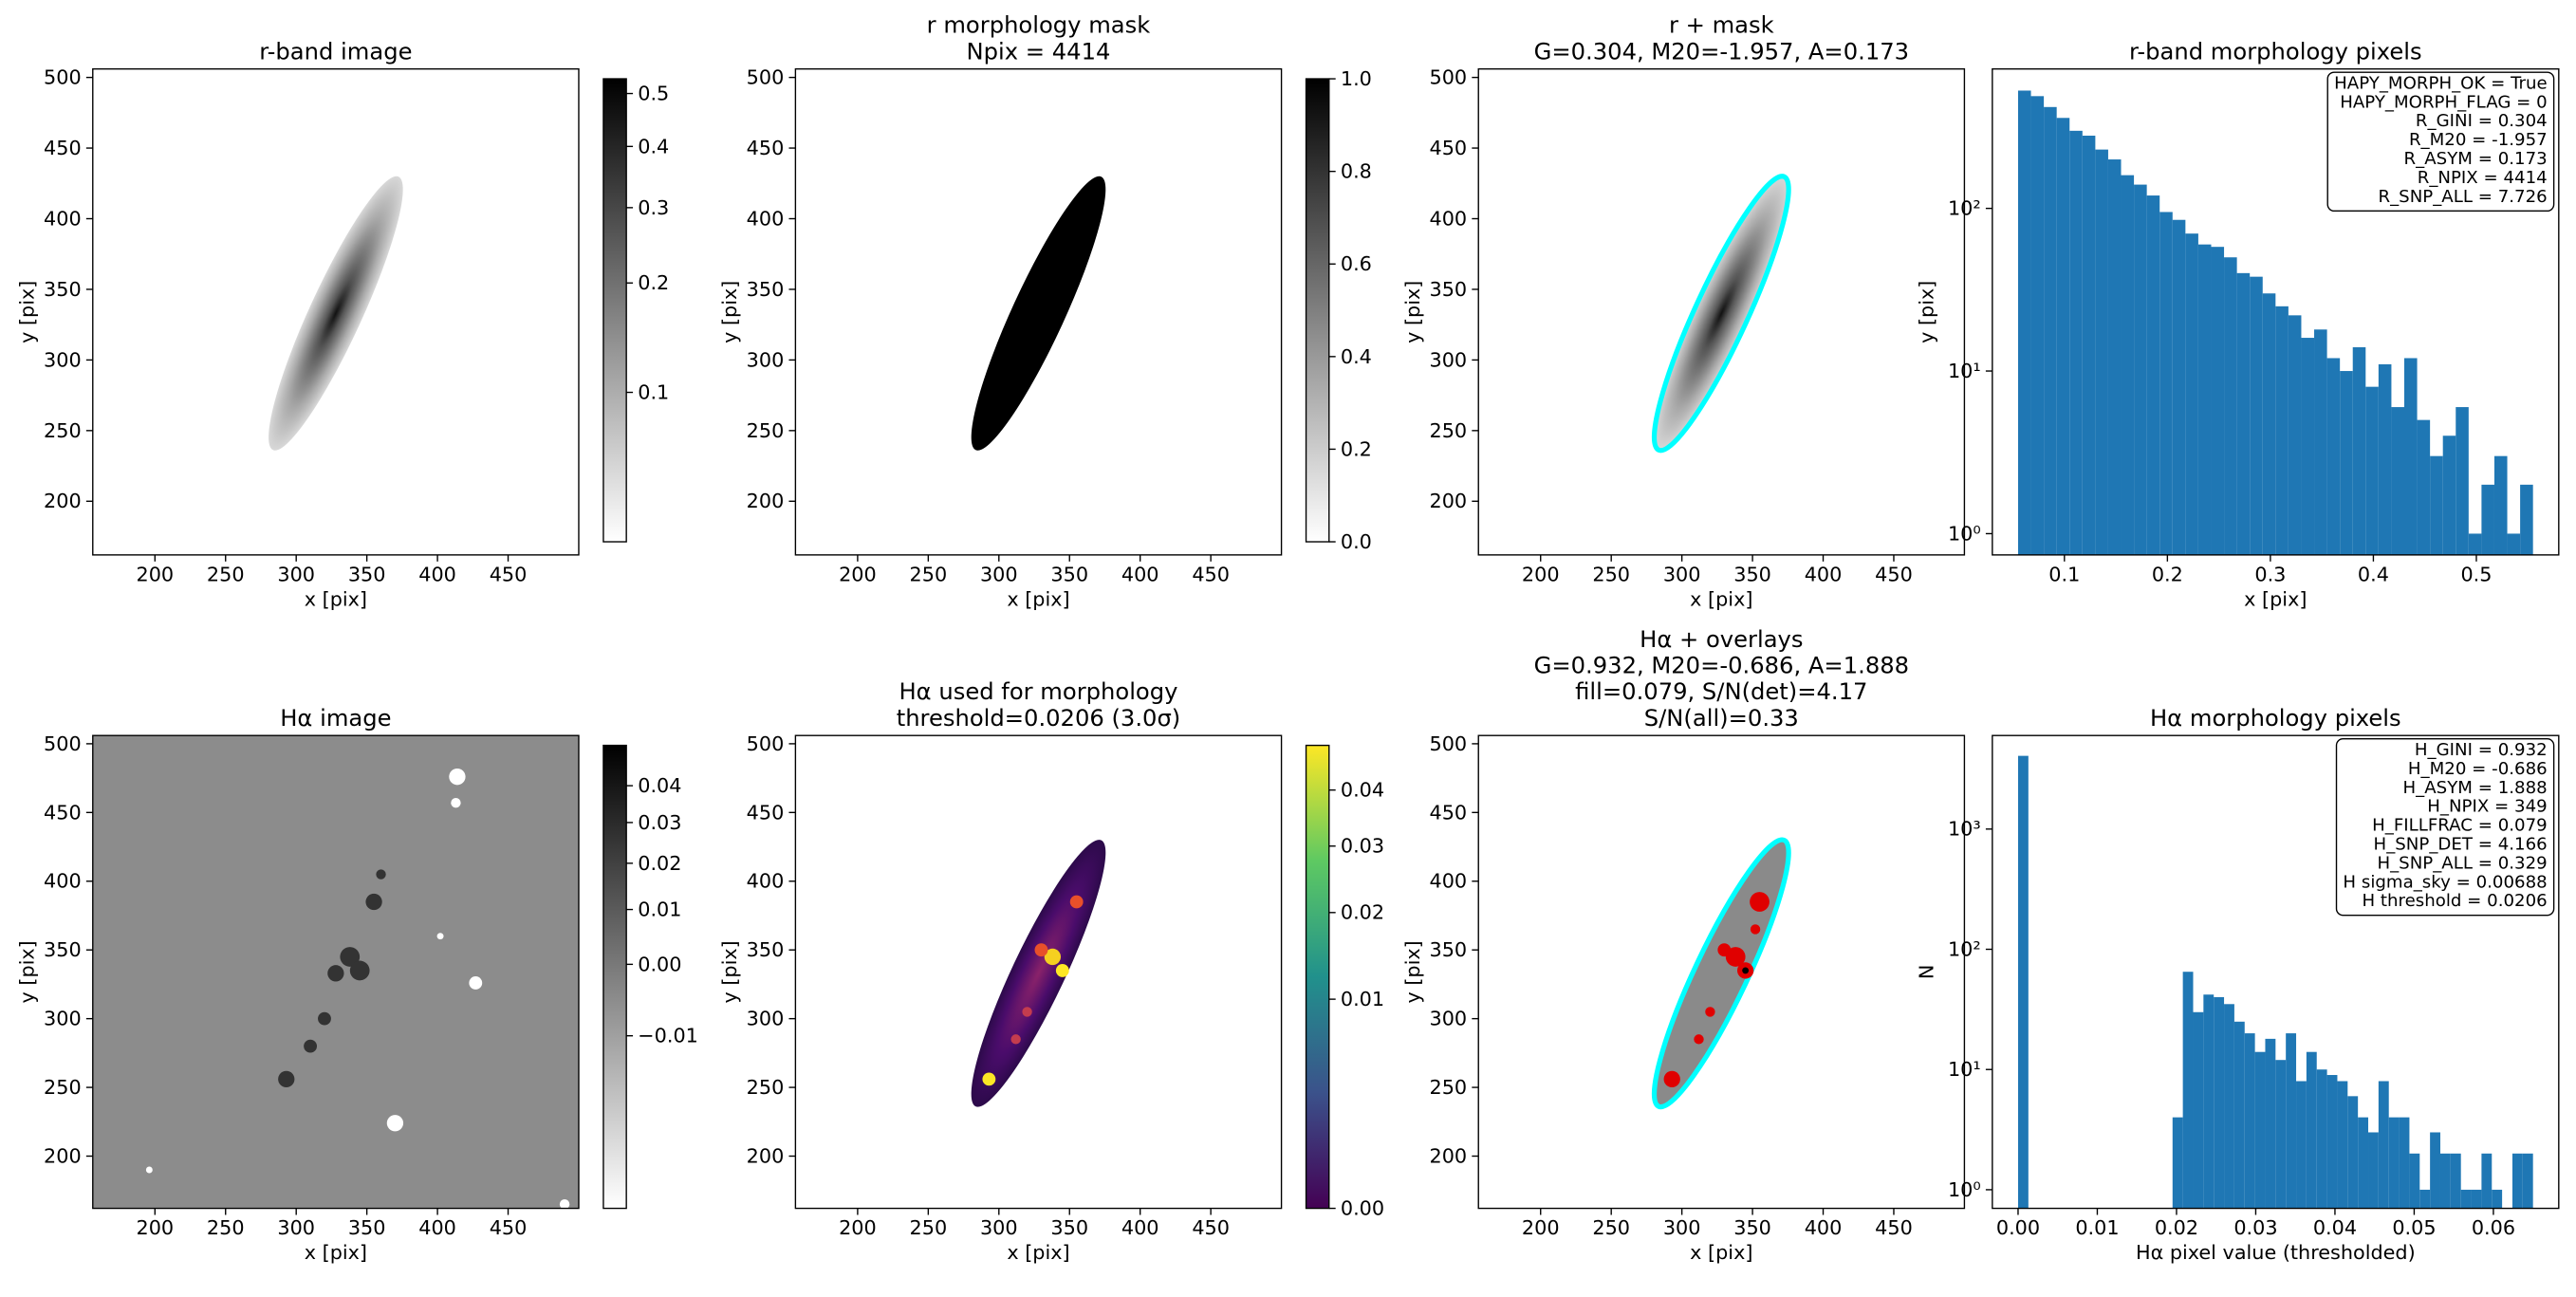  I want to click on x-tick-label: 0.4, so click(2373, 575).